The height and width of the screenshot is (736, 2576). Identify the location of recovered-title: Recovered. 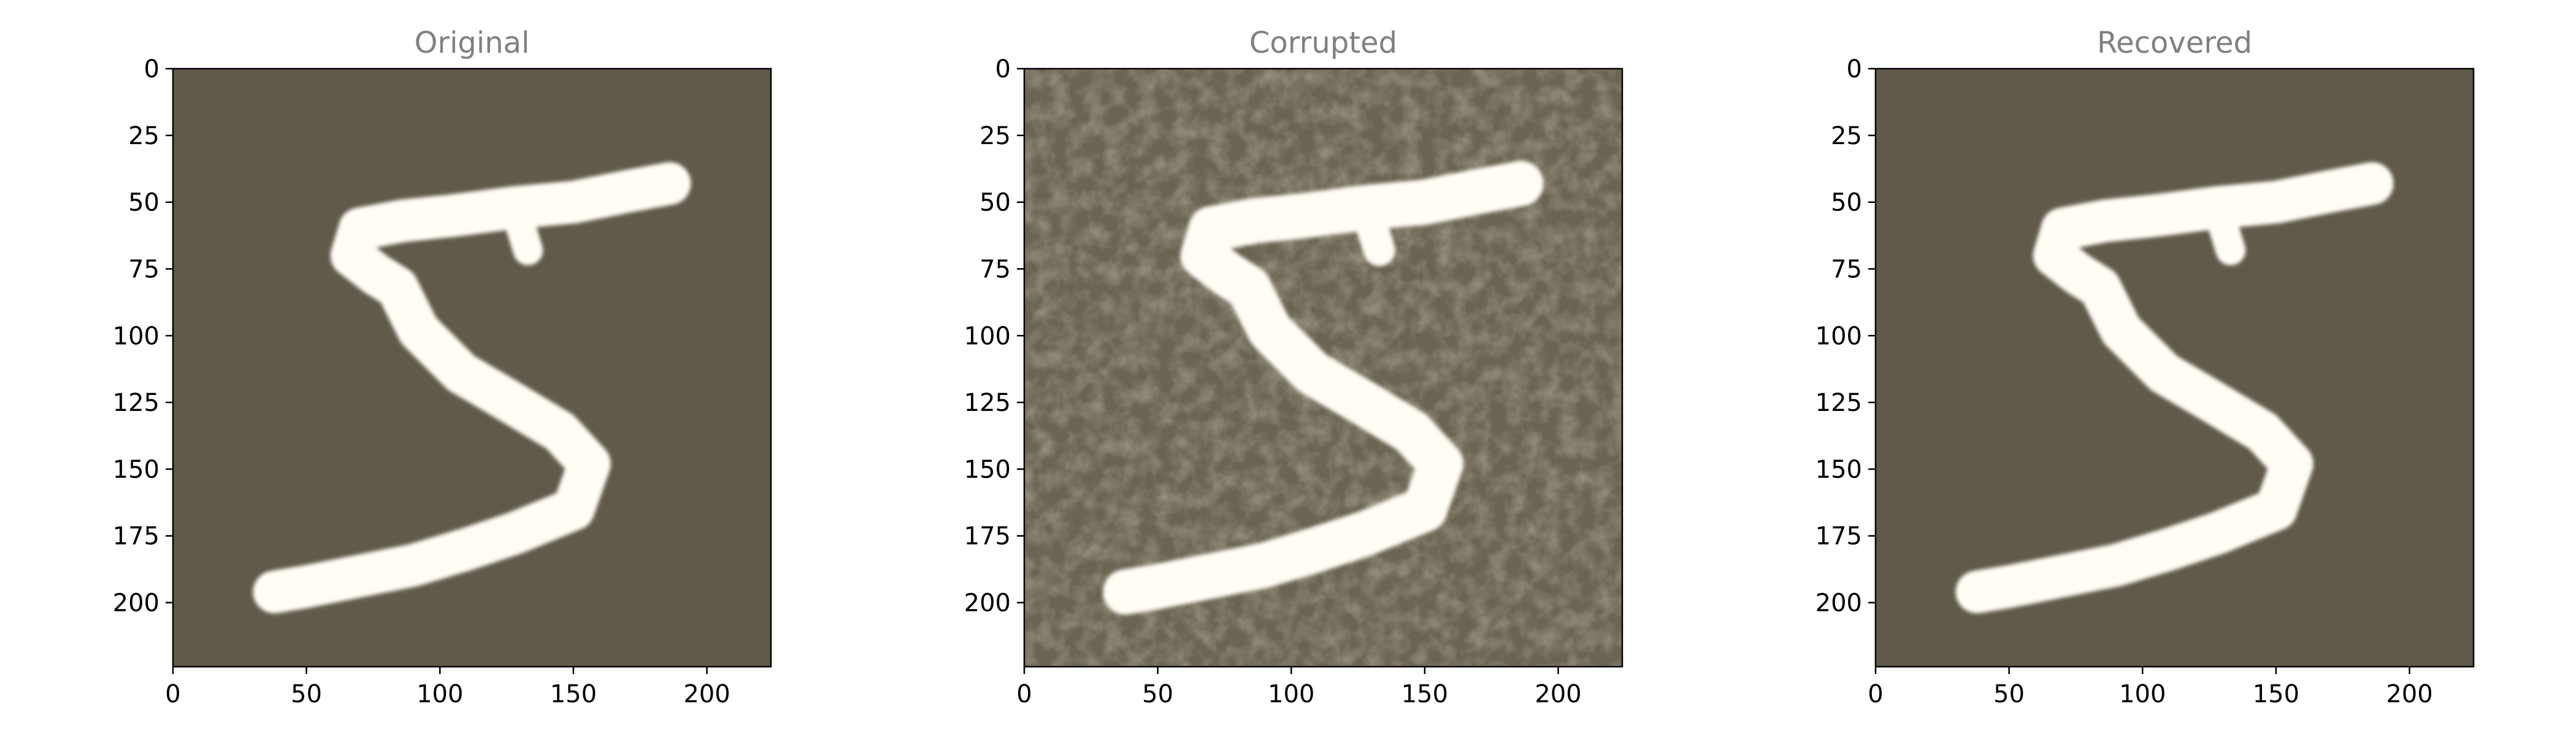
(2174, 43).